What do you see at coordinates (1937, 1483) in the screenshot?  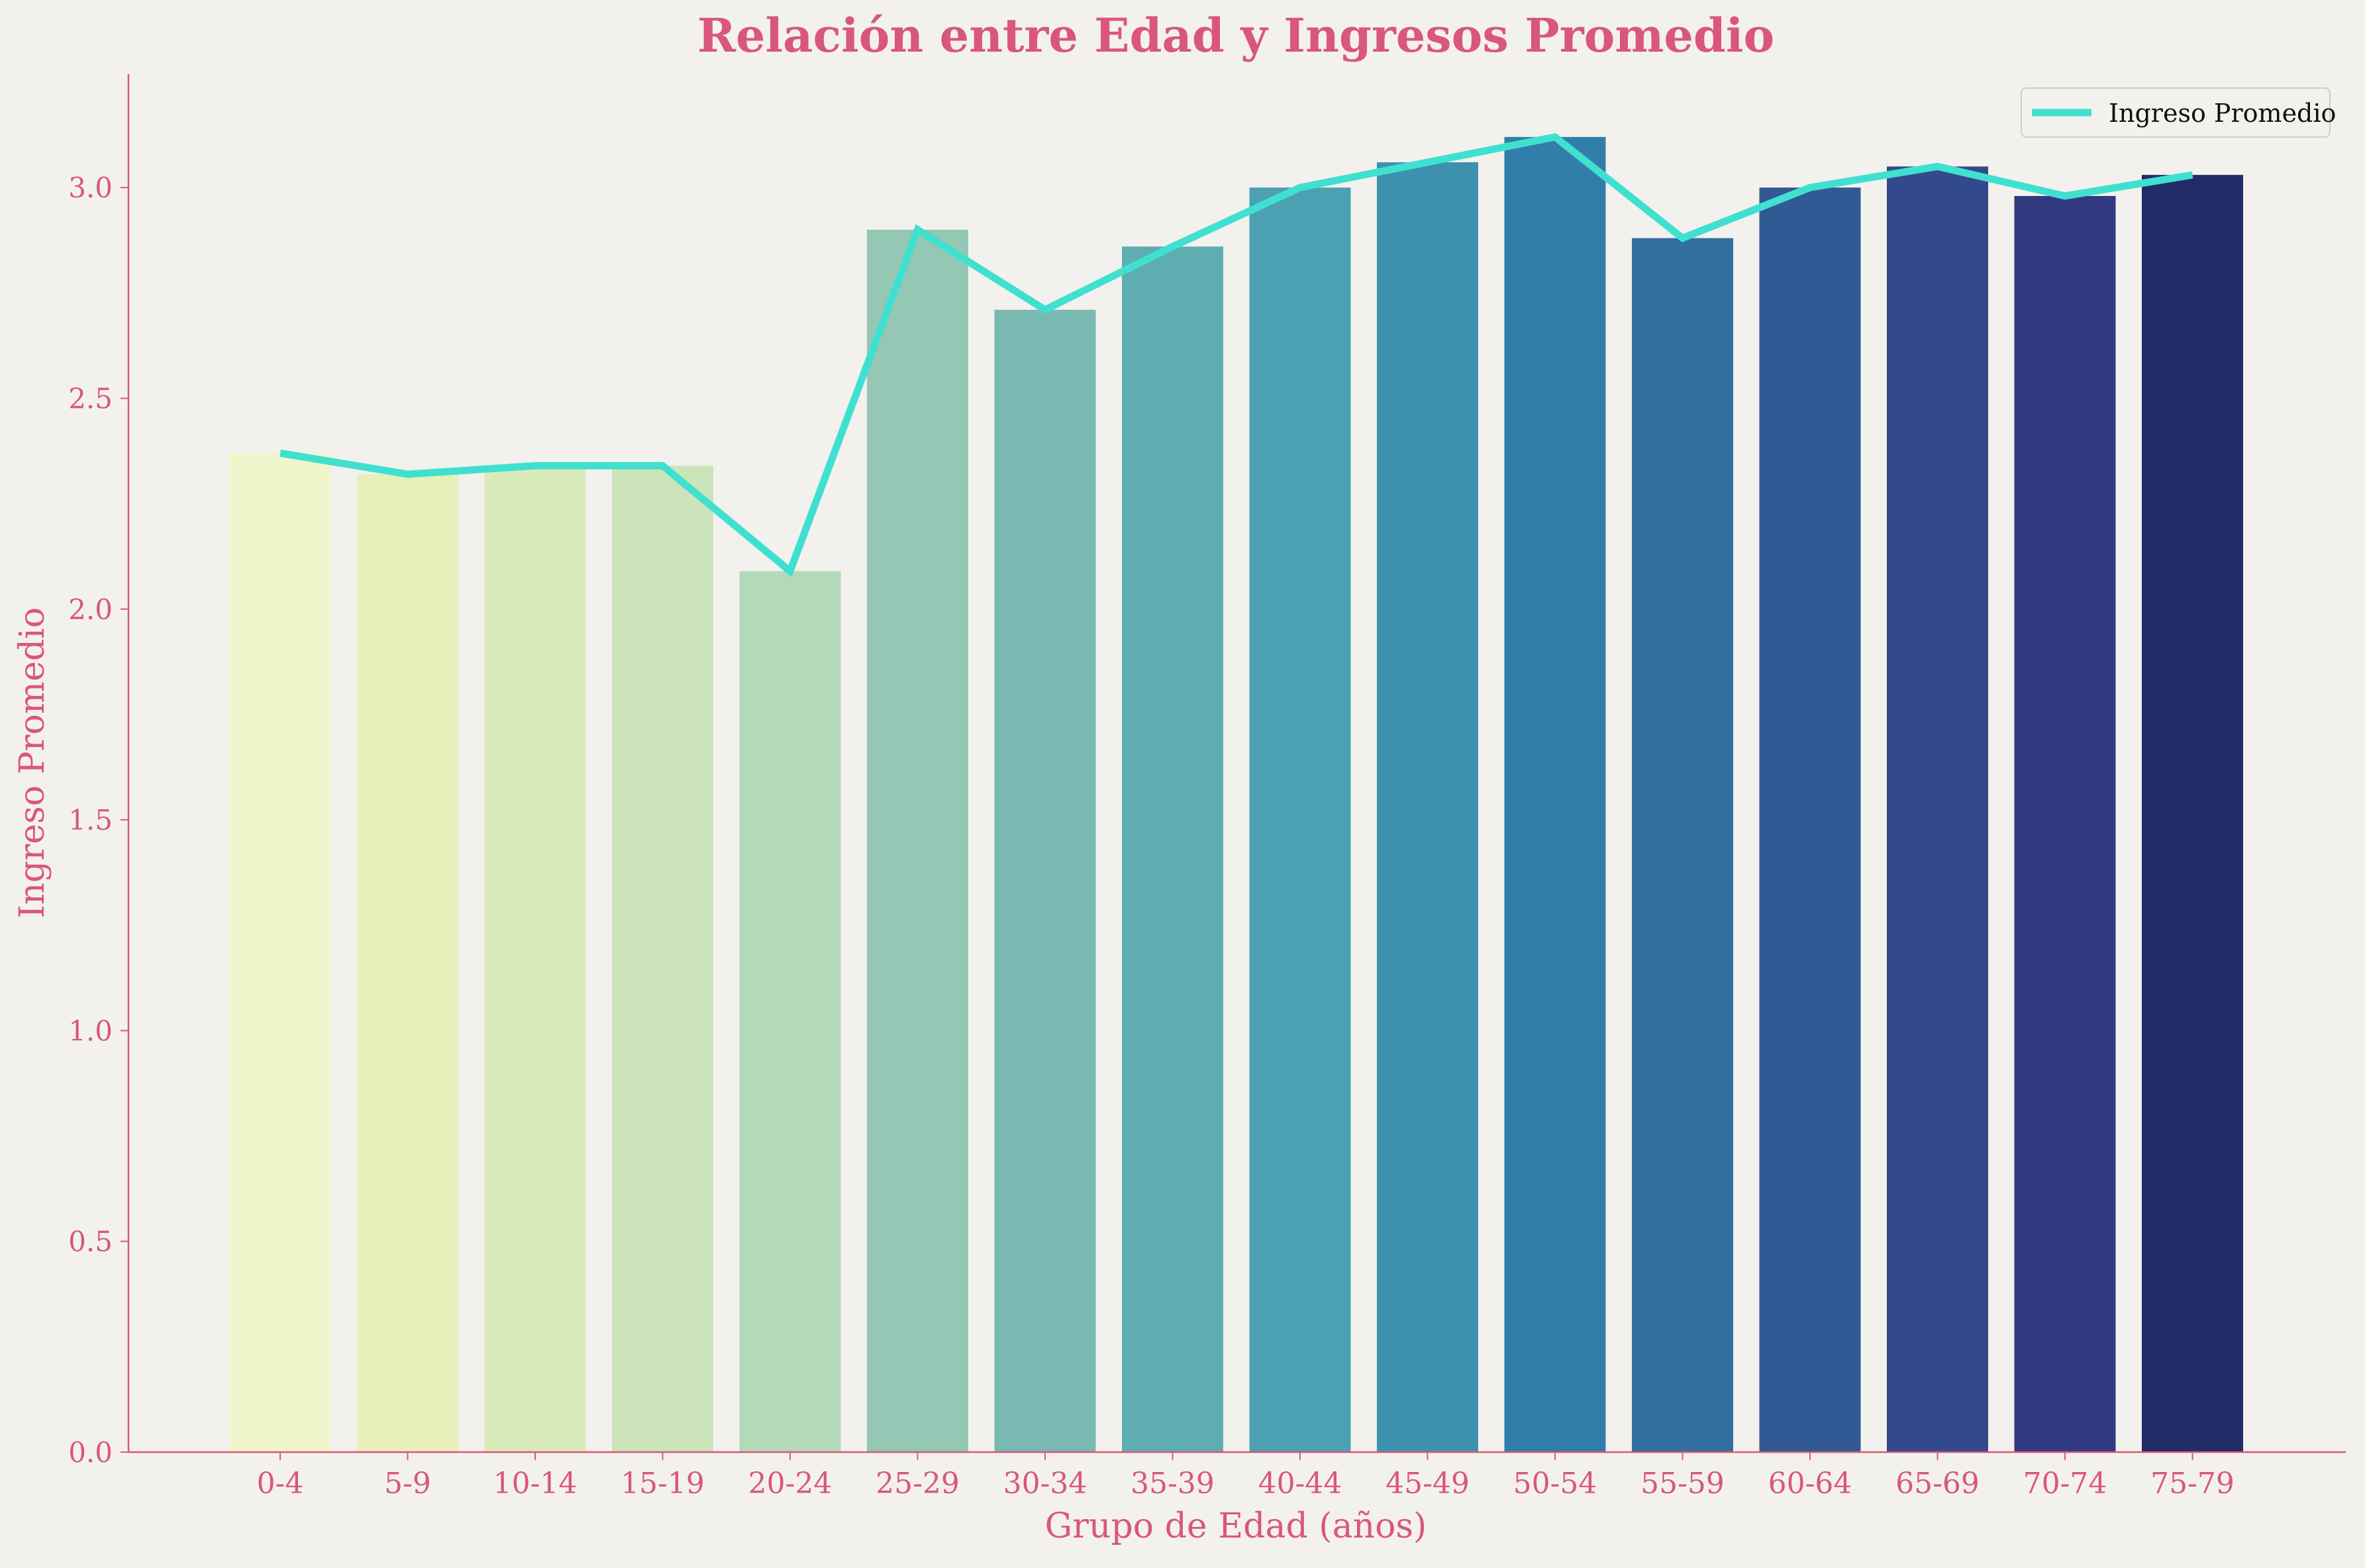 I see `x-tick-label: 65-69` at bounding box center [1937, 1483].